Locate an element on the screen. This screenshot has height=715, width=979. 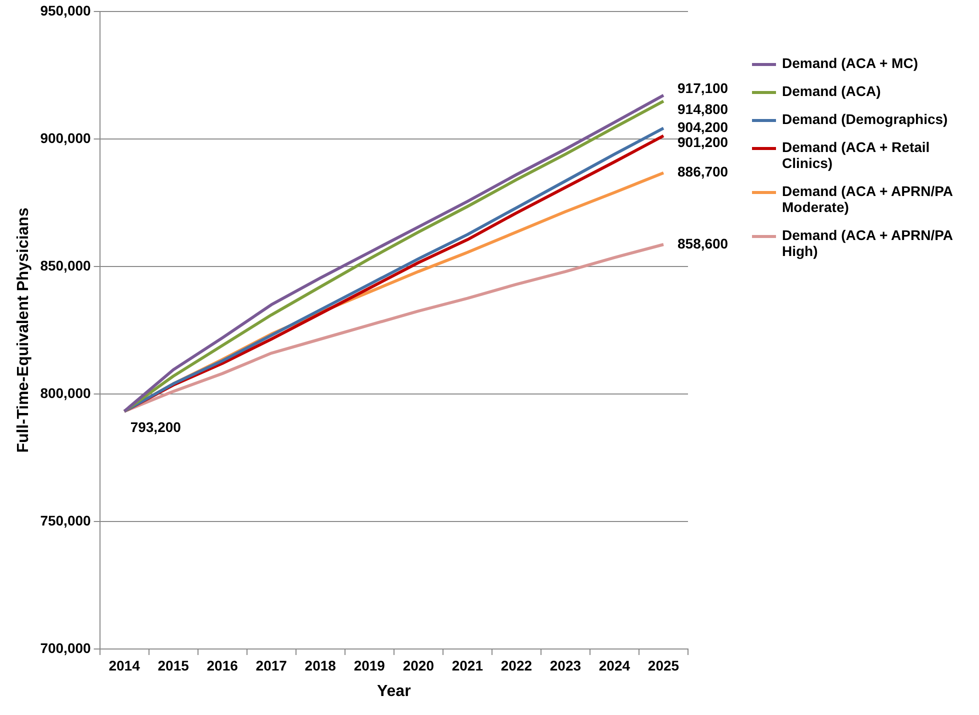
x-tick-label: 2023 is located at coordinates (566, 665).